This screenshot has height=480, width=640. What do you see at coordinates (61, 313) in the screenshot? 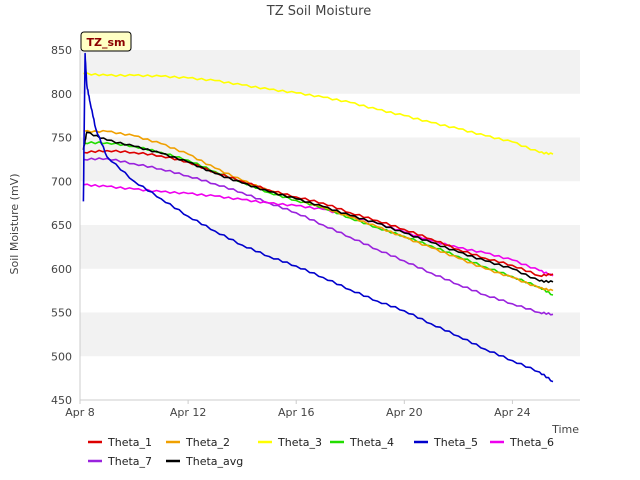
I see `y-tick-label: 550` at bounding box center [61, 313].